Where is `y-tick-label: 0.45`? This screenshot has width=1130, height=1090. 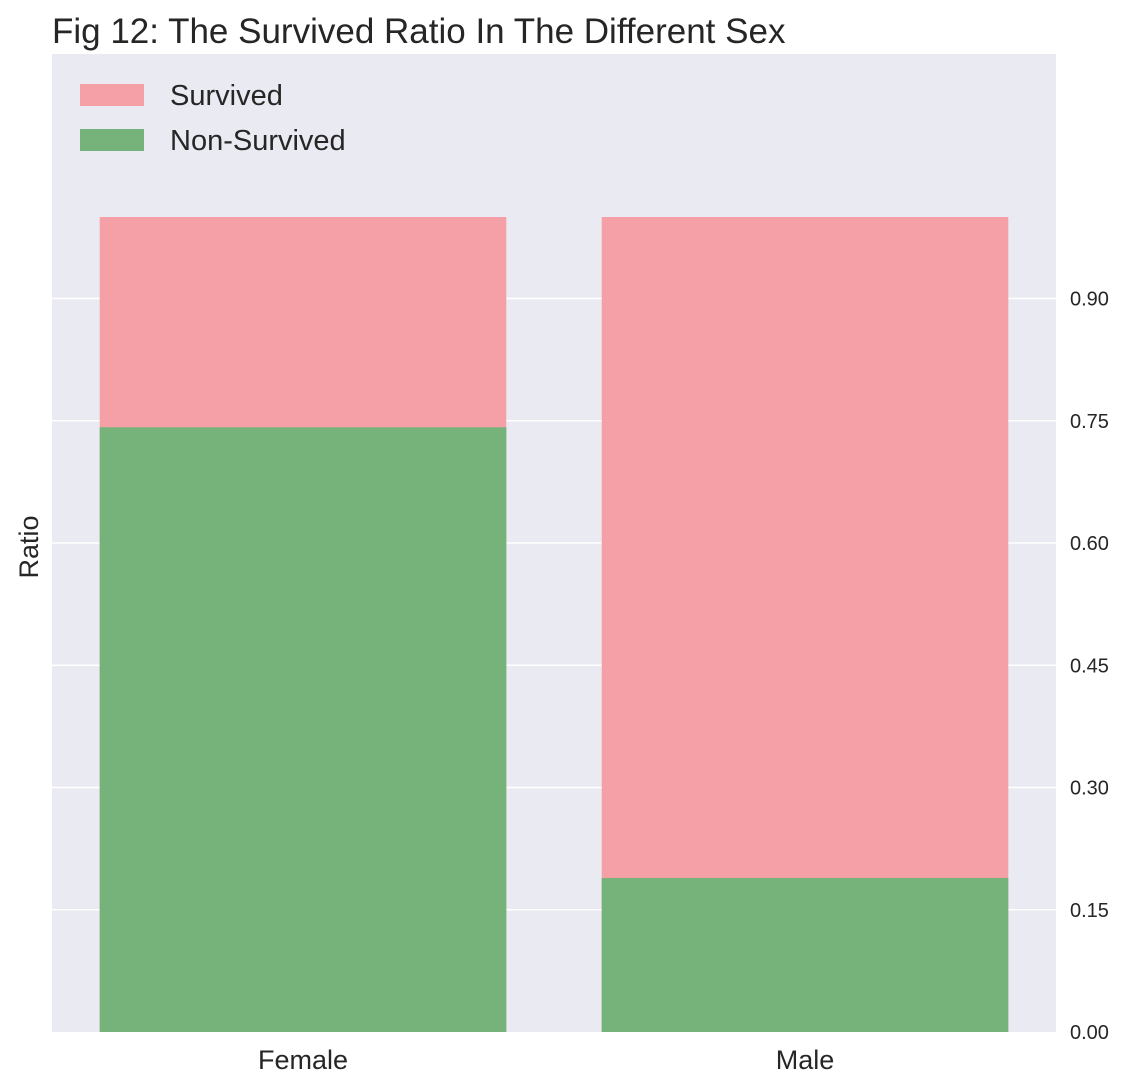
y-tick-label: 0.45 is located at coordinates (1089, 666).